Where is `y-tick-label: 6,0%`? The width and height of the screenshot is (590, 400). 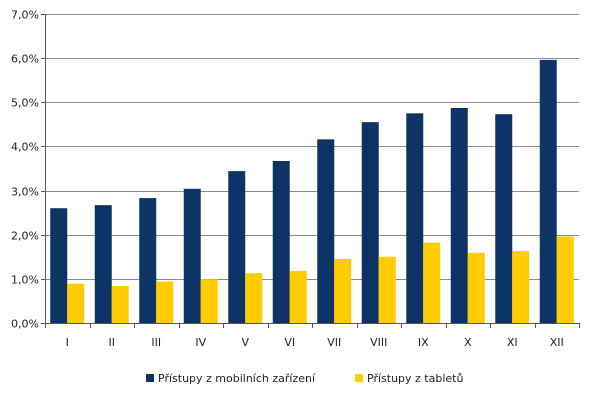
y-tick-label: 6,0% is located at coordinates (25, 59).